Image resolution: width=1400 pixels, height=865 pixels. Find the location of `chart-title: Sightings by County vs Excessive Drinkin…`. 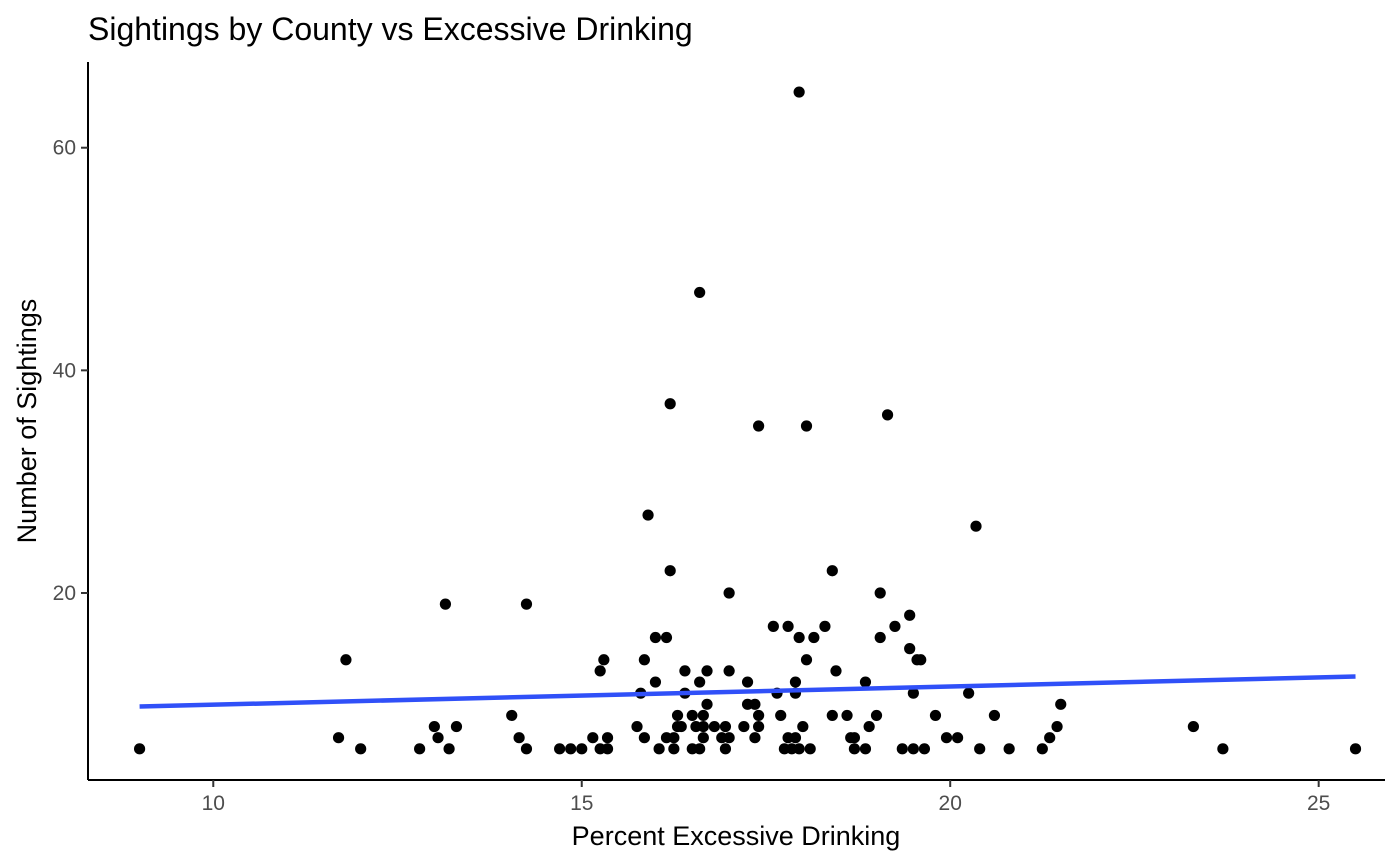

chart-title: Sightings by County vs Excessive Drinkin… is located at coordinates (390, 29).